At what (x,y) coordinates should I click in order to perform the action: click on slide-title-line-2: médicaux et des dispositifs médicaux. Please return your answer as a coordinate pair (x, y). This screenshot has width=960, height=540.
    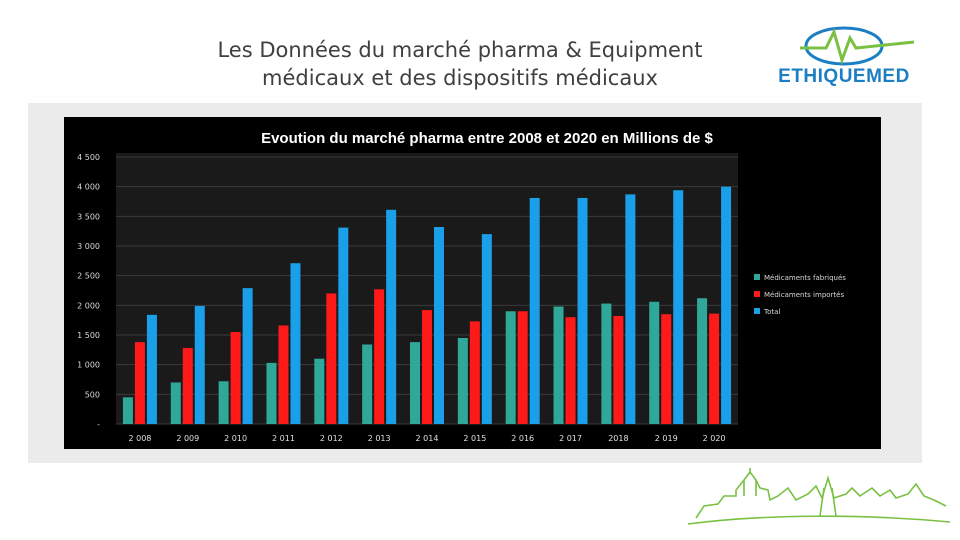
    Looking at the image, I should click on (460, 78).